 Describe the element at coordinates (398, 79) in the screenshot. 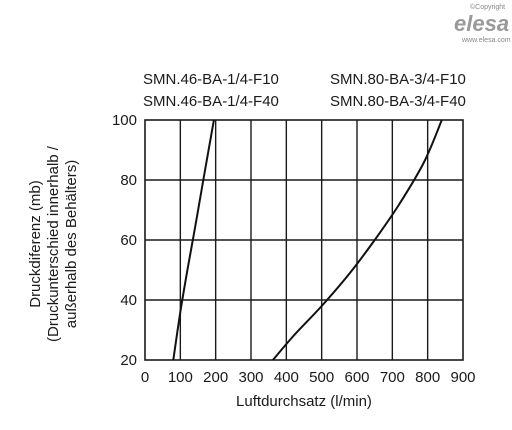

I see `series-label: SMN.80-BA-3/4-F10` at that location.